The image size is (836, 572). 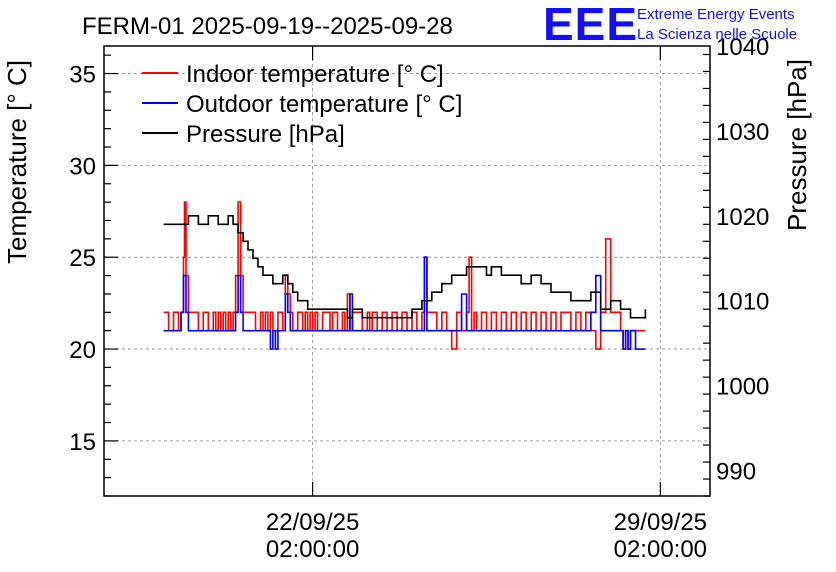 I want to click on y2-axis-label: Pressure [hPa], so click(x=797, y=145).